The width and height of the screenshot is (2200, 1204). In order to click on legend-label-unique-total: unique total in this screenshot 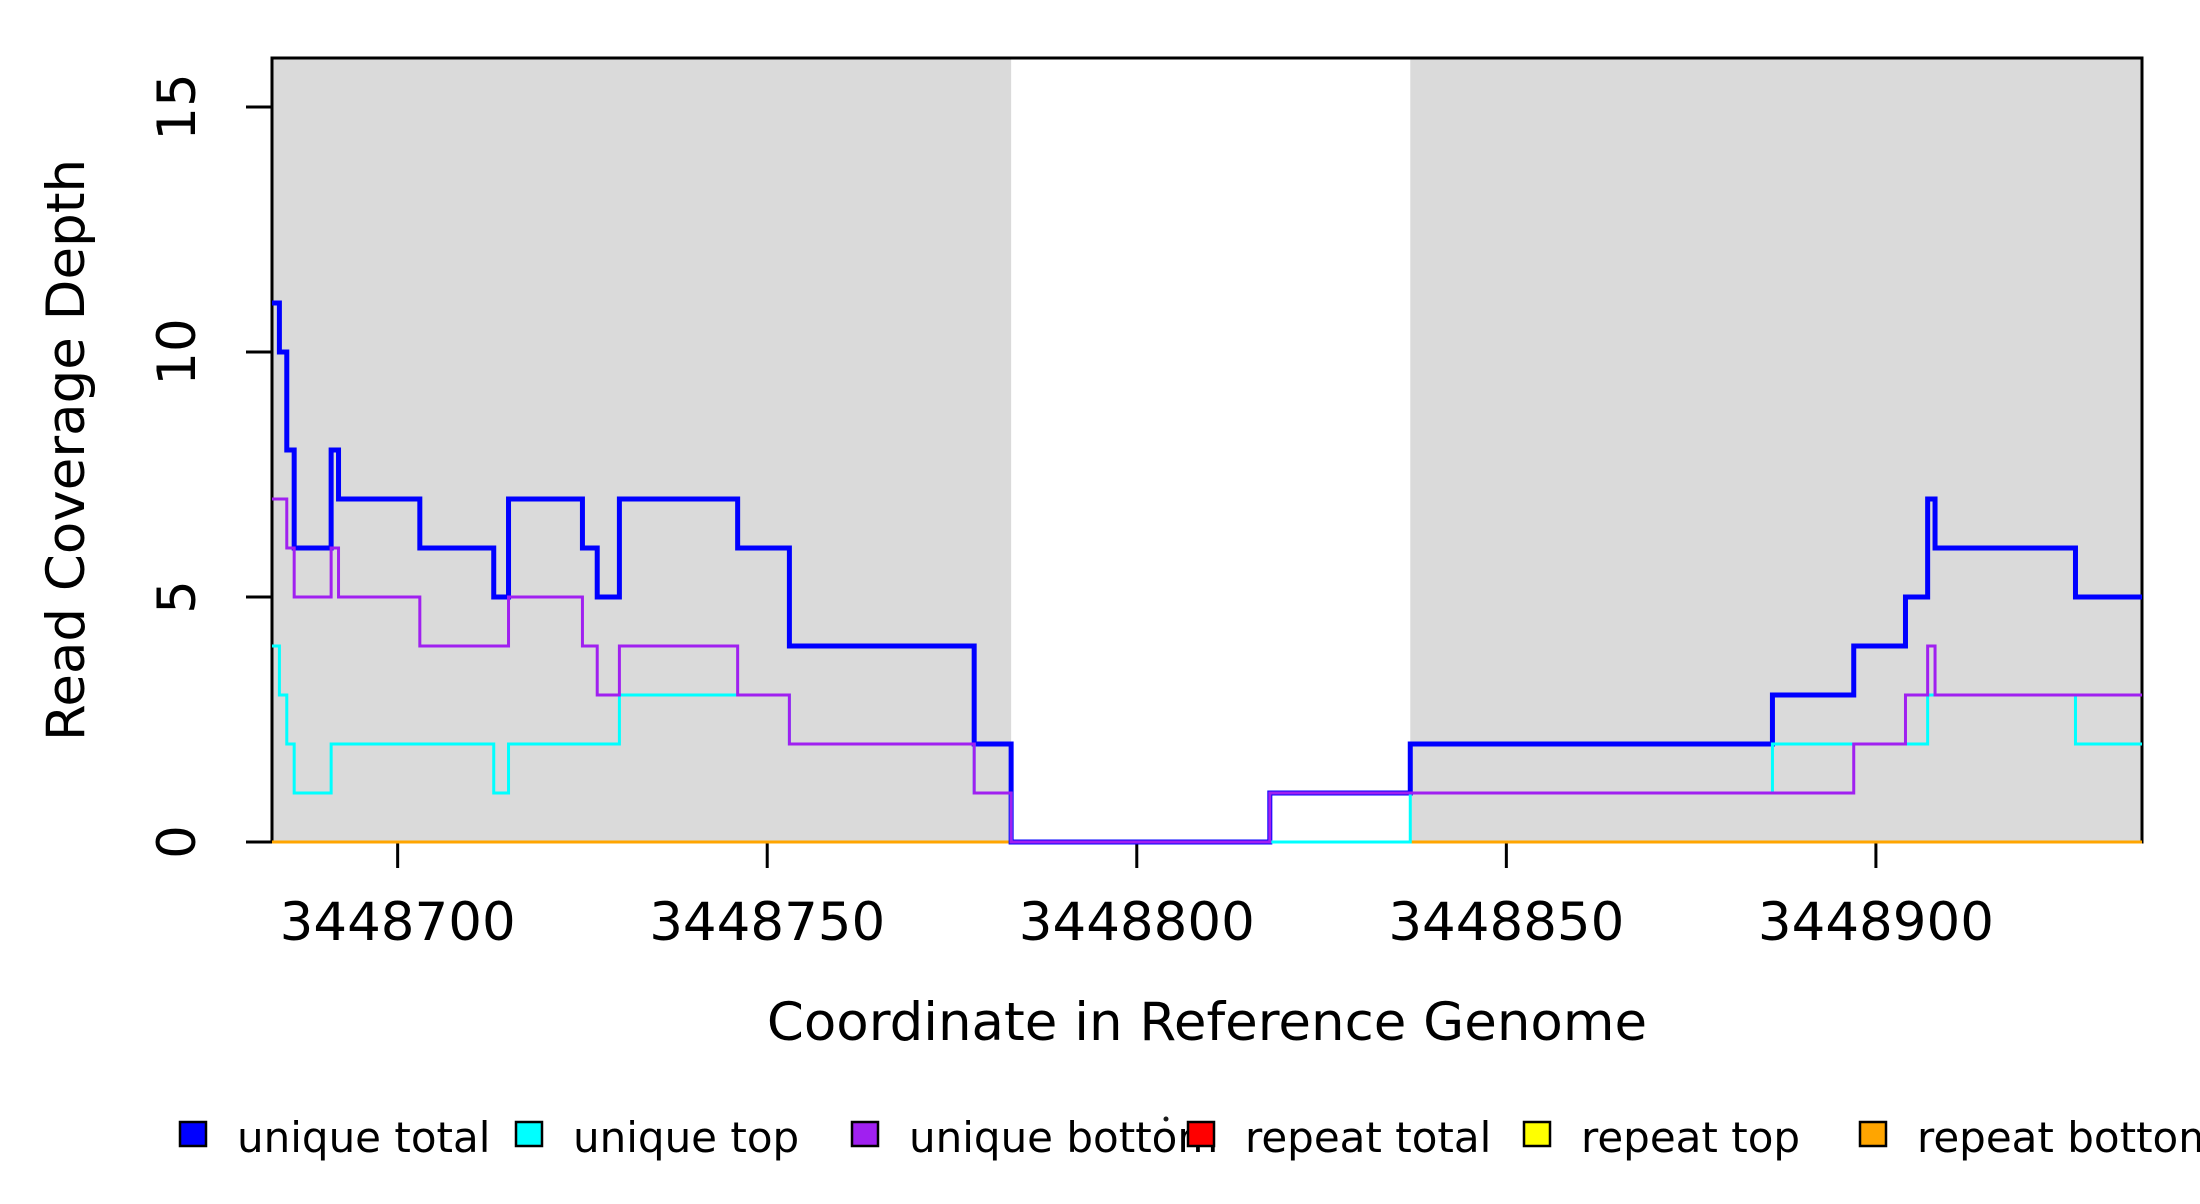, I will do `click(363, 1137)`.